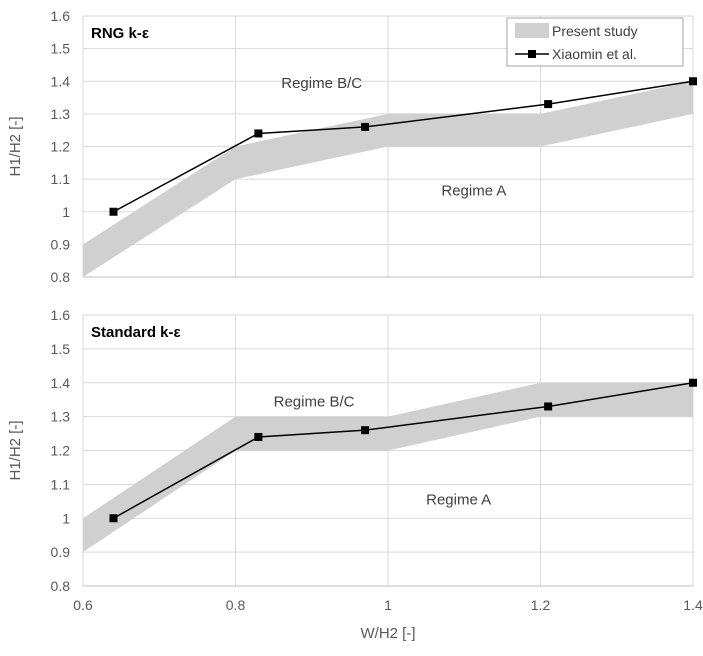 This screenshot has width=703, height=656. Describe the element at coordinates (136, 332) in the screenshot. I see `panel-title: Standard k-ε` at that location.